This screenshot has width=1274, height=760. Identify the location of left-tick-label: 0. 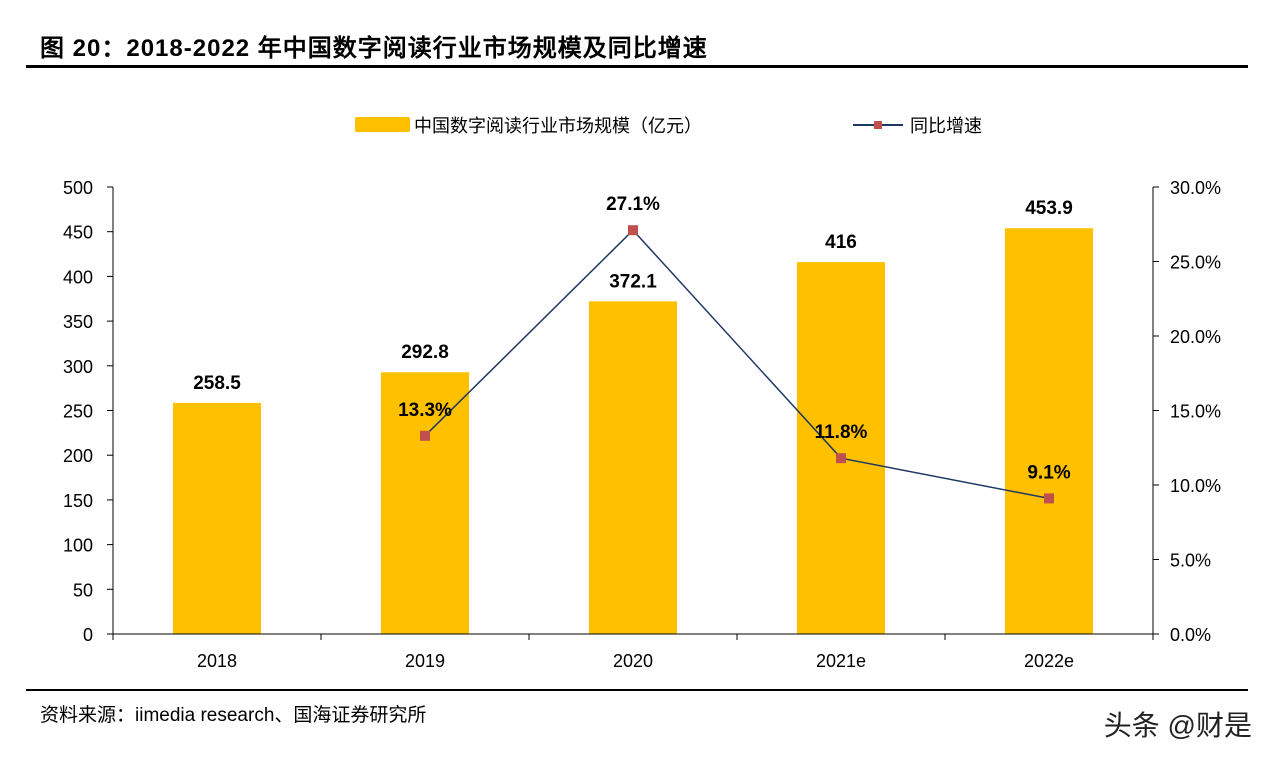
(88, 635).